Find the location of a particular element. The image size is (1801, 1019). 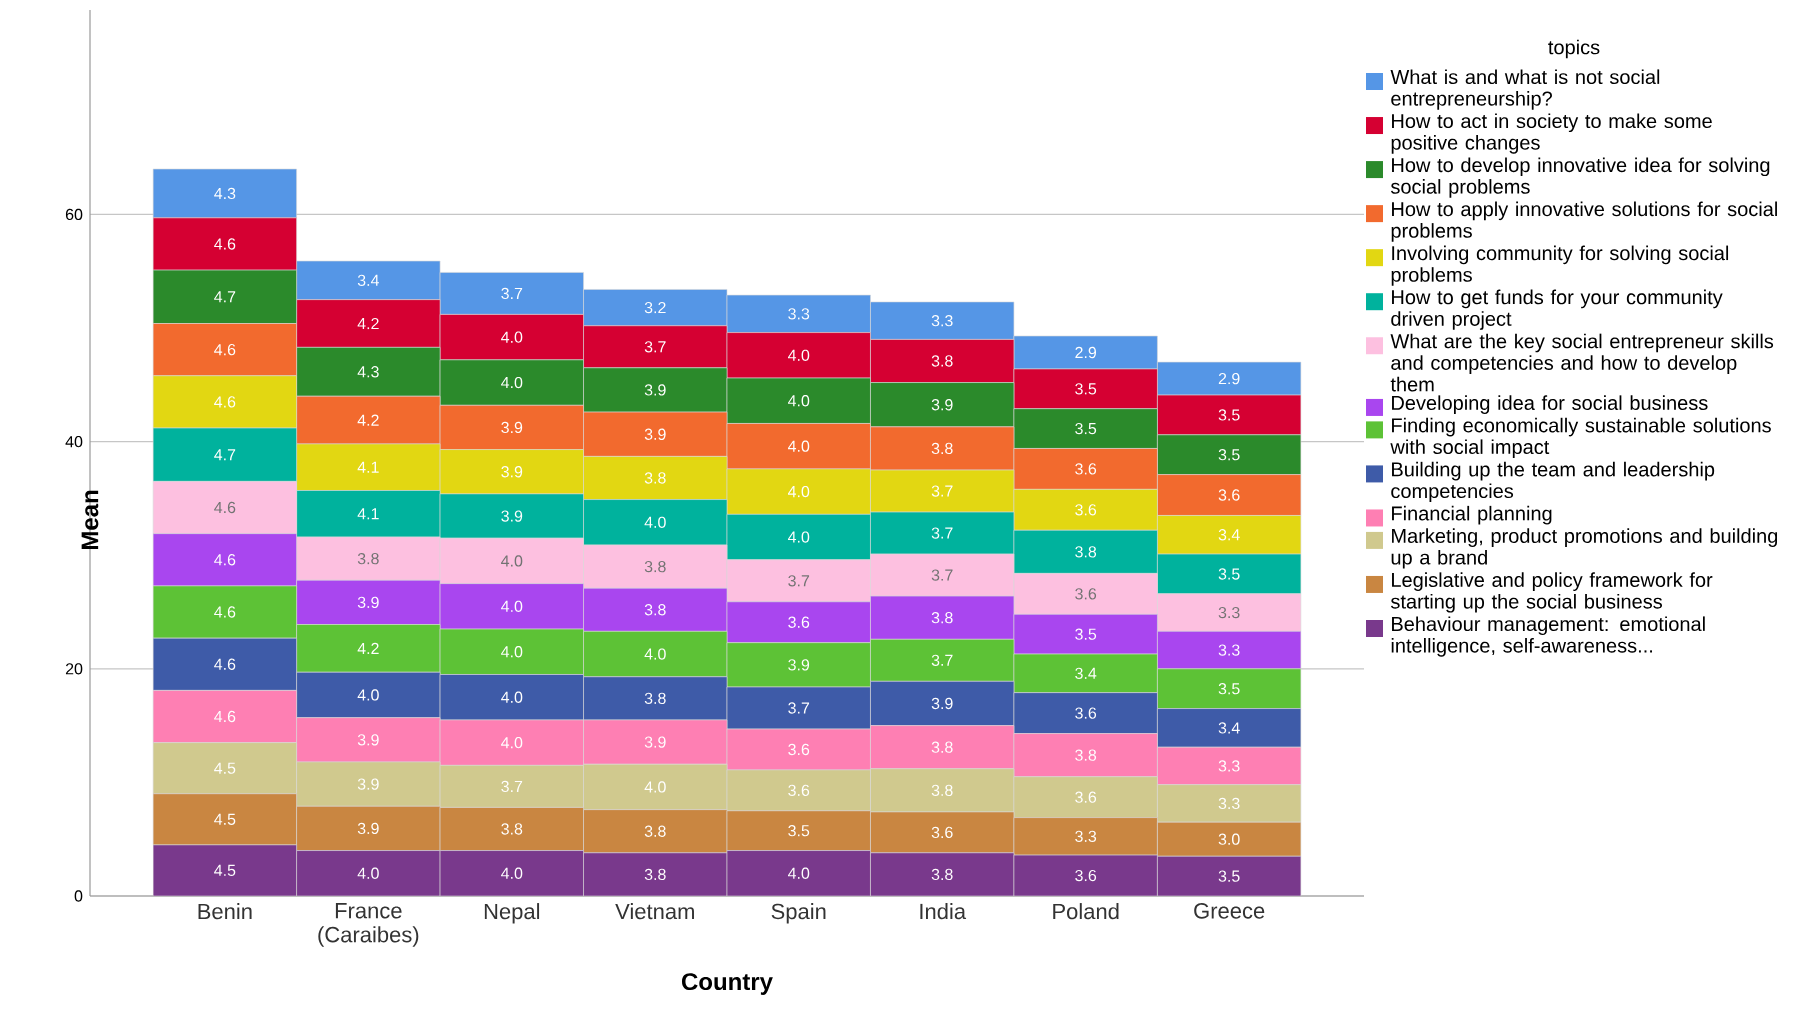

data-label: 3.2 is located at coordinates (655, 307).